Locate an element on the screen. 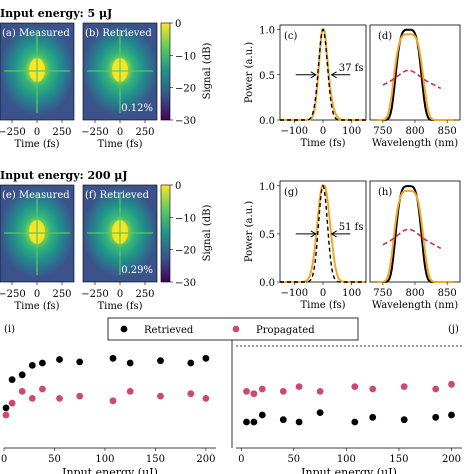 The image size is (474, 474). panel-label-i: (i) is located at coordinates (9, 329).